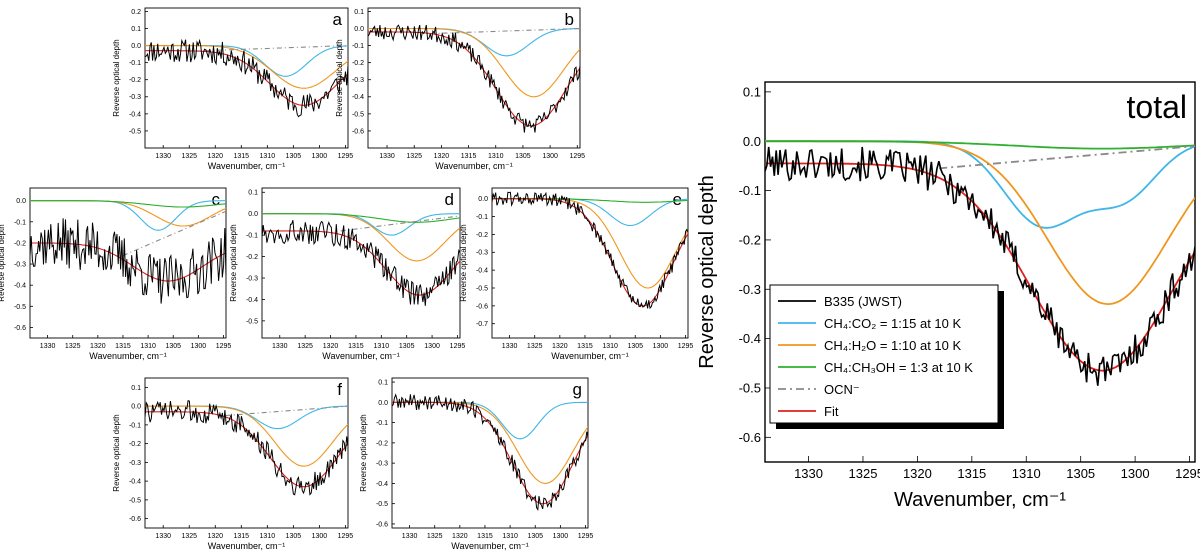  What do you see at coordinates (246, 436) in the screenshot?
I see `series-h2o-f` at bounding box center [246, 436].